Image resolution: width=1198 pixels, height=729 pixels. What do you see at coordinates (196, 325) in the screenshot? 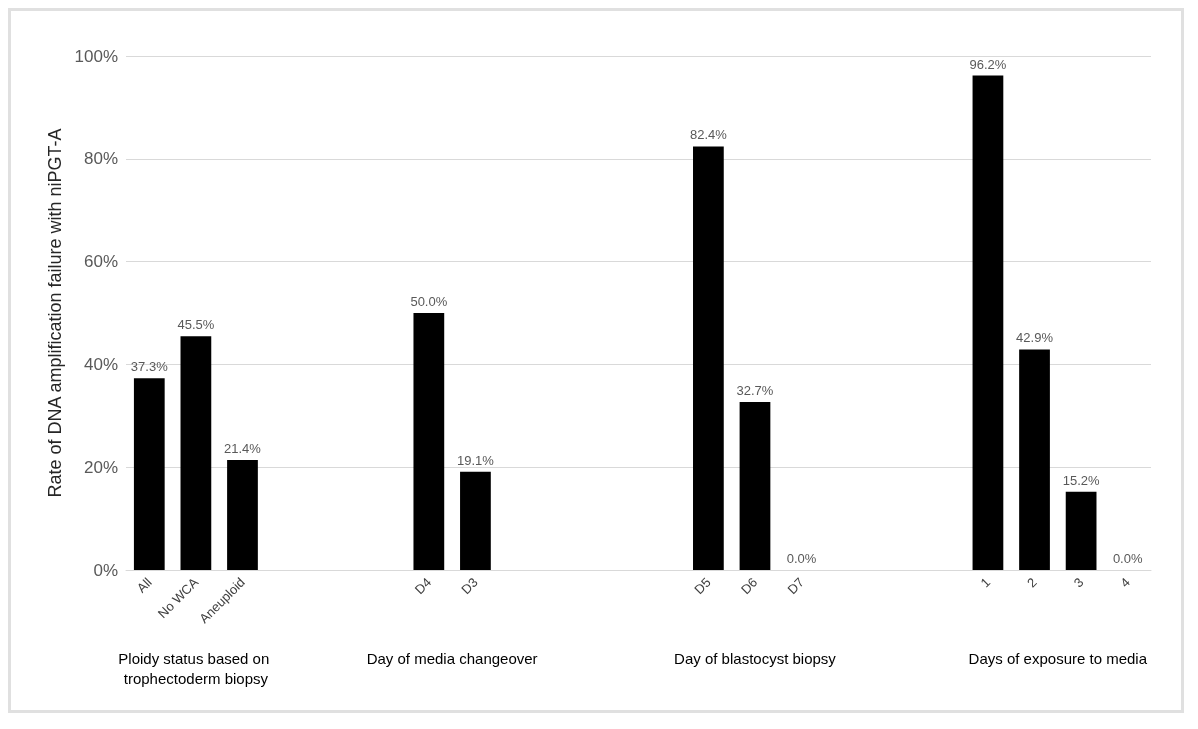
I see `data-label: 45.5%` at bounding box center [196, 325].